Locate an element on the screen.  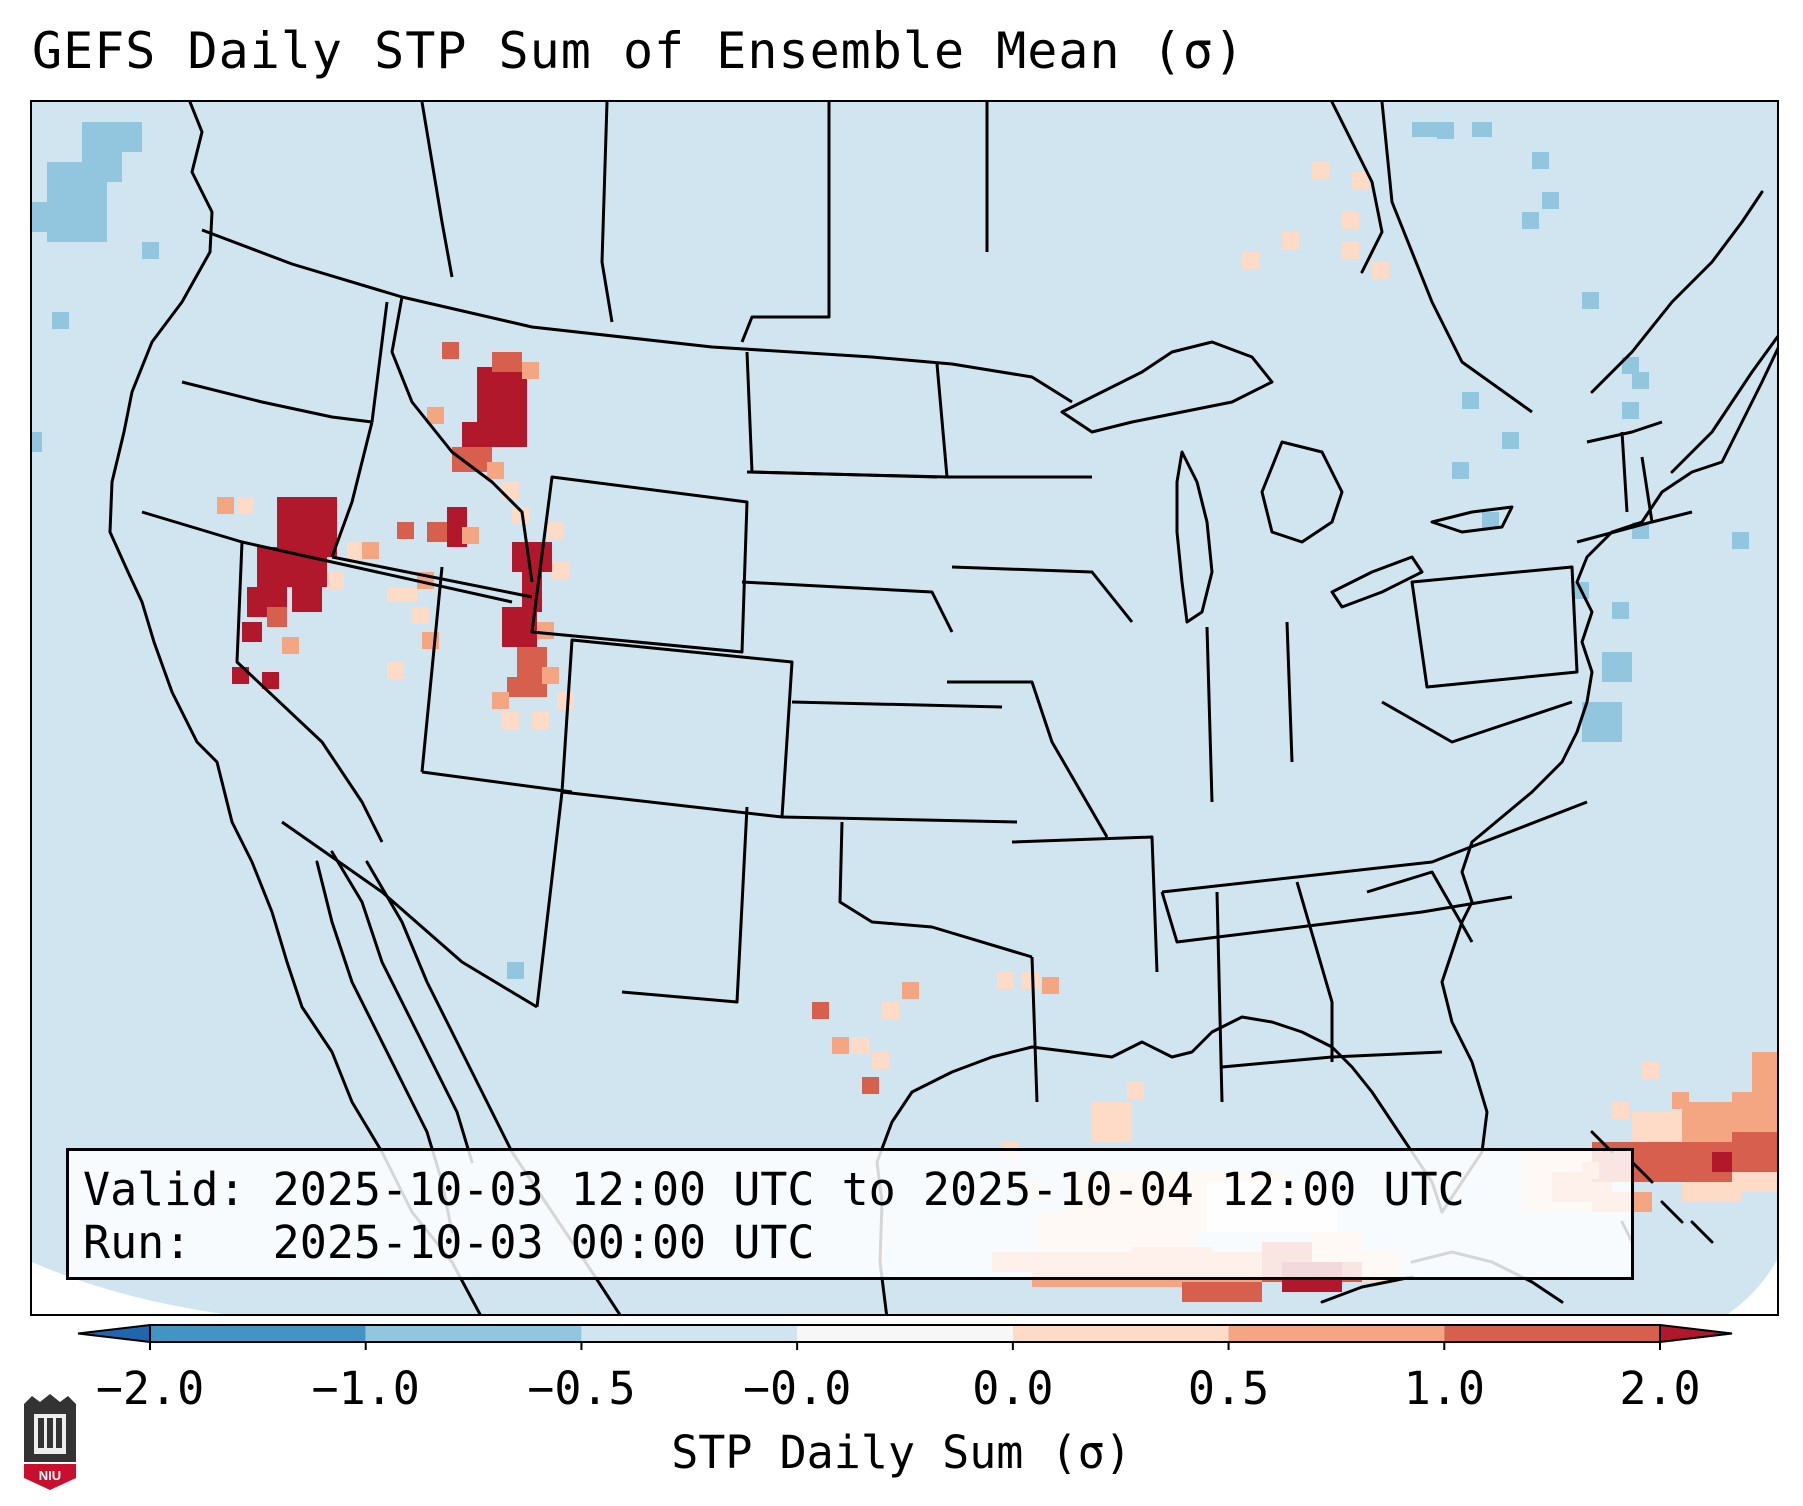
canada-on-qc is located at coordinates (1456, 258).